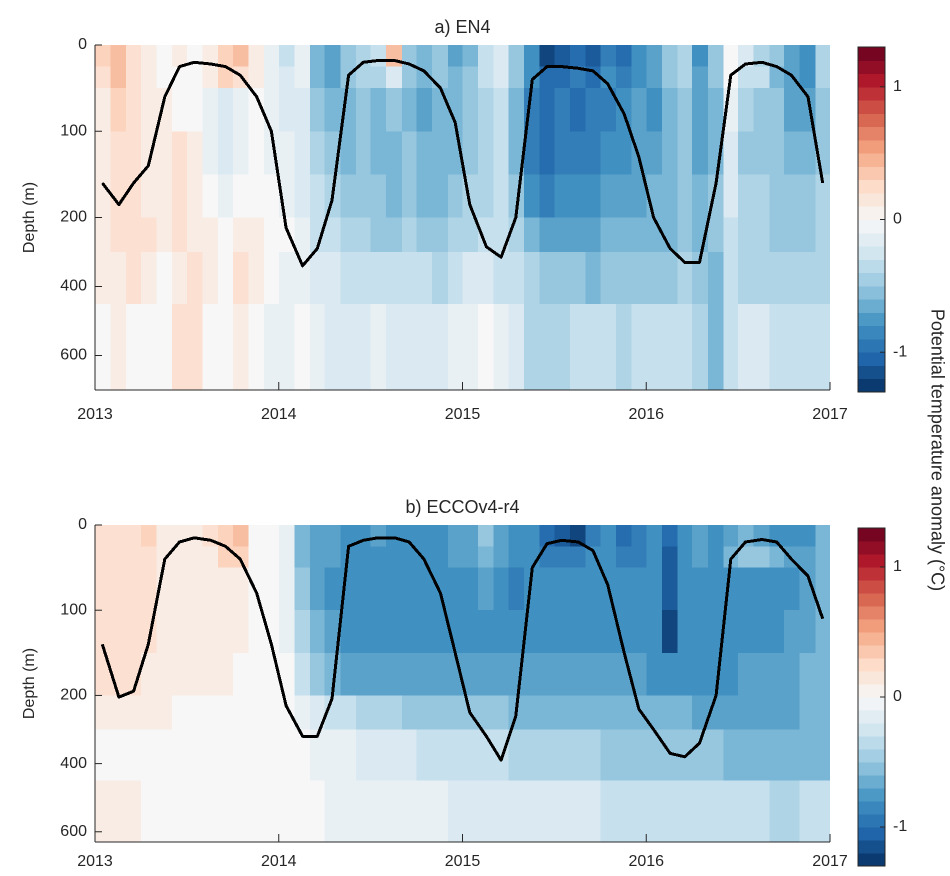 Image resolution: width=950 pixels, height=876 pixels. What do you see at coordinates (73, 355) in the screenshot?
I see `y-tick-label: 600` at bounding box center [73, 355].